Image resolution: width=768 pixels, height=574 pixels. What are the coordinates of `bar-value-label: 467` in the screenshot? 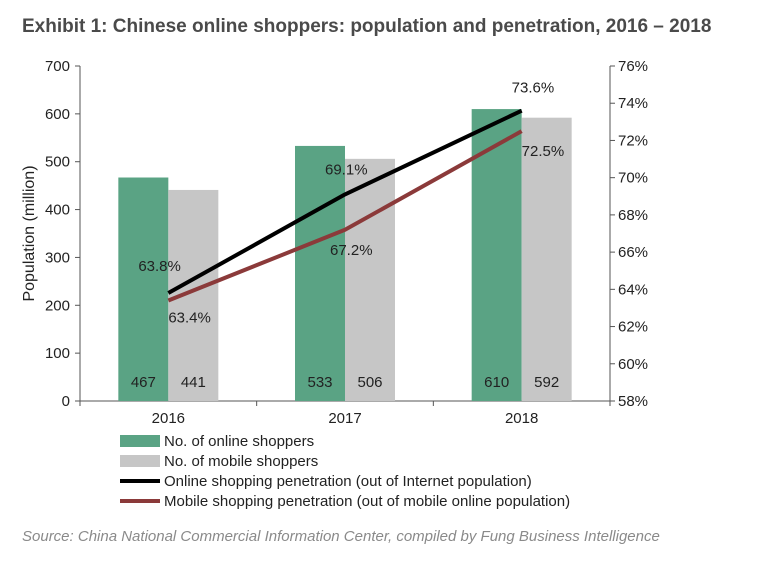 It's located at (143, 382).